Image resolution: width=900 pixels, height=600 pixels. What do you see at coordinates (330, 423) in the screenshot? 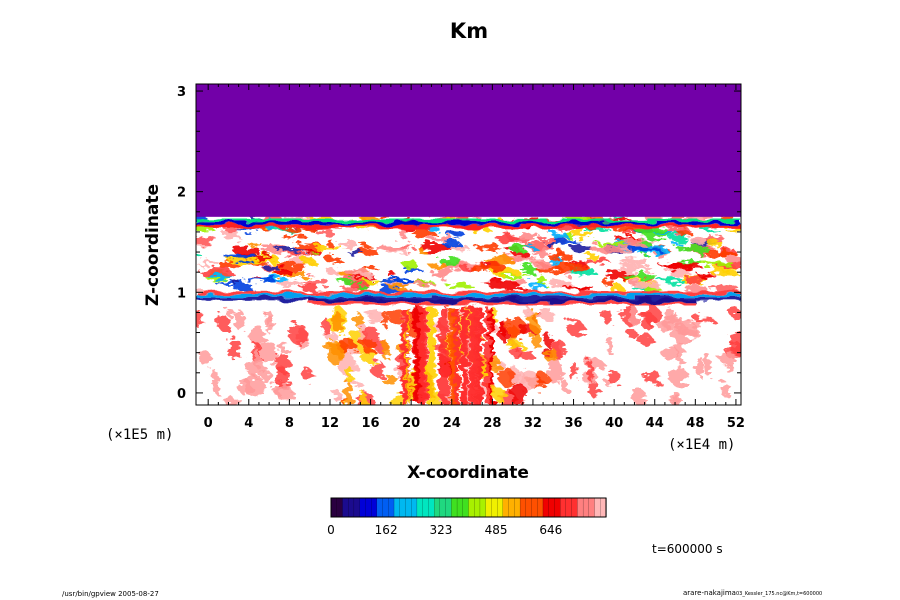
I see `x-tick-label: 12` at bounding box center [330, 423].